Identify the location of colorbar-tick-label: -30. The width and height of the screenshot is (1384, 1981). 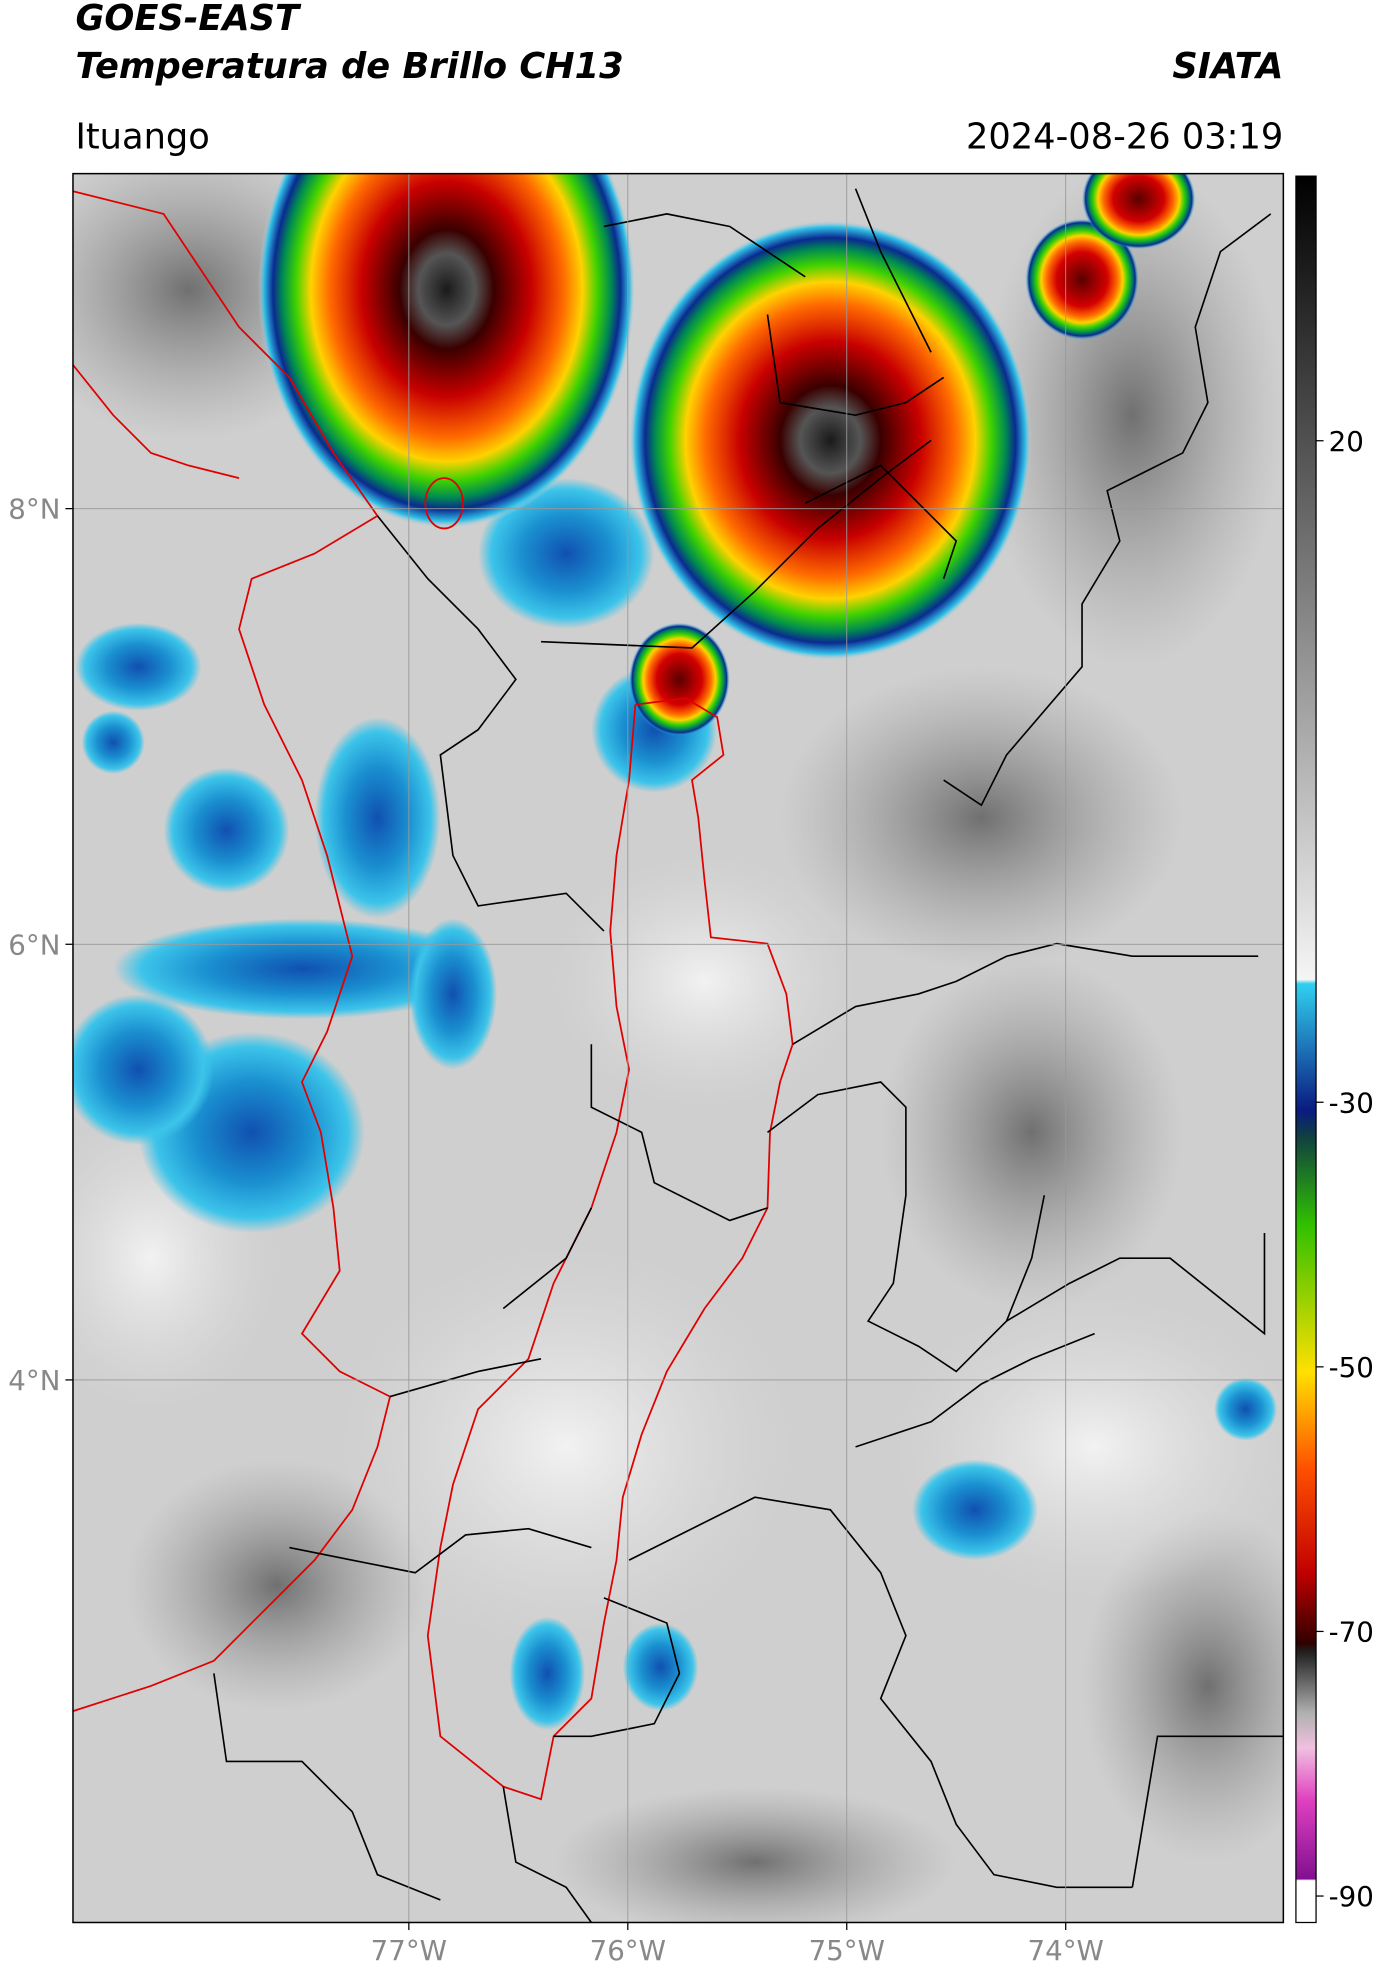
(1351, 1102).